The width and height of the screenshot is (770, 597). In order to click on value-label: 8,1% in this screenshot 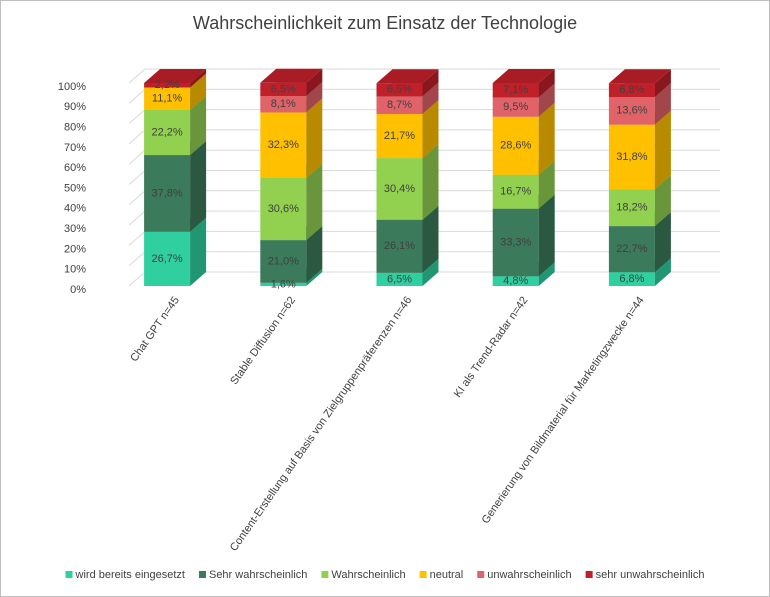, I will do `click(283, 104)`.